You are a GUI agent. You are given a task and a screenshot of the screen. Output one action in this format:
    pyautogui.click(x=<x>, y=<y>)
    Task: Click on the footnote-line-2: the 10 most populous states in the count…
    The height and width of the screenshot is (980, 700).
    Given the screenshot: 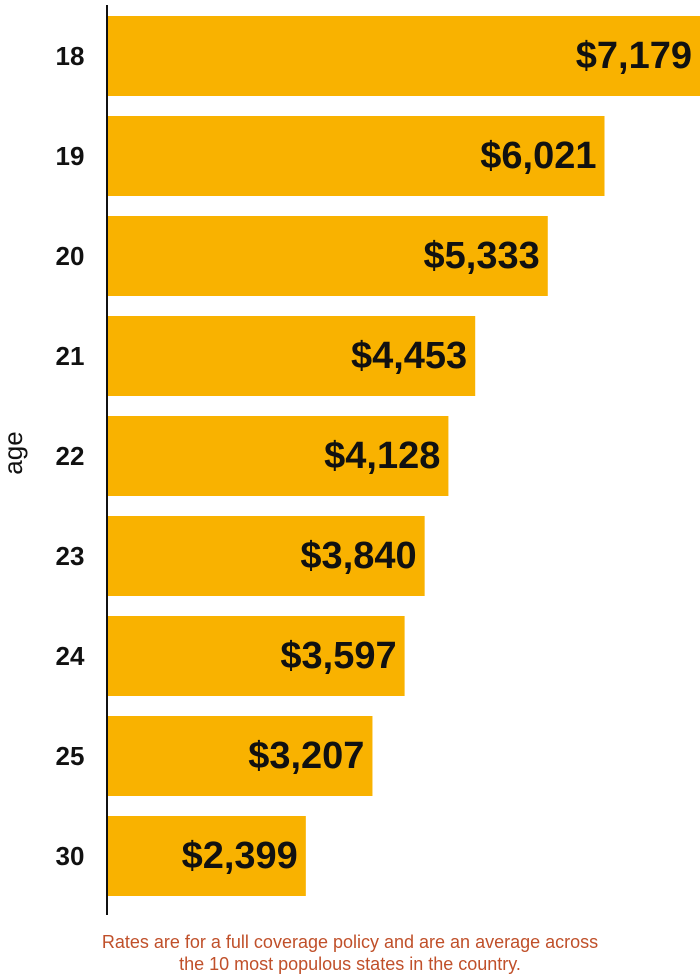 What is the action you would take?
    pyautogui.click(x=350, y=964)
    